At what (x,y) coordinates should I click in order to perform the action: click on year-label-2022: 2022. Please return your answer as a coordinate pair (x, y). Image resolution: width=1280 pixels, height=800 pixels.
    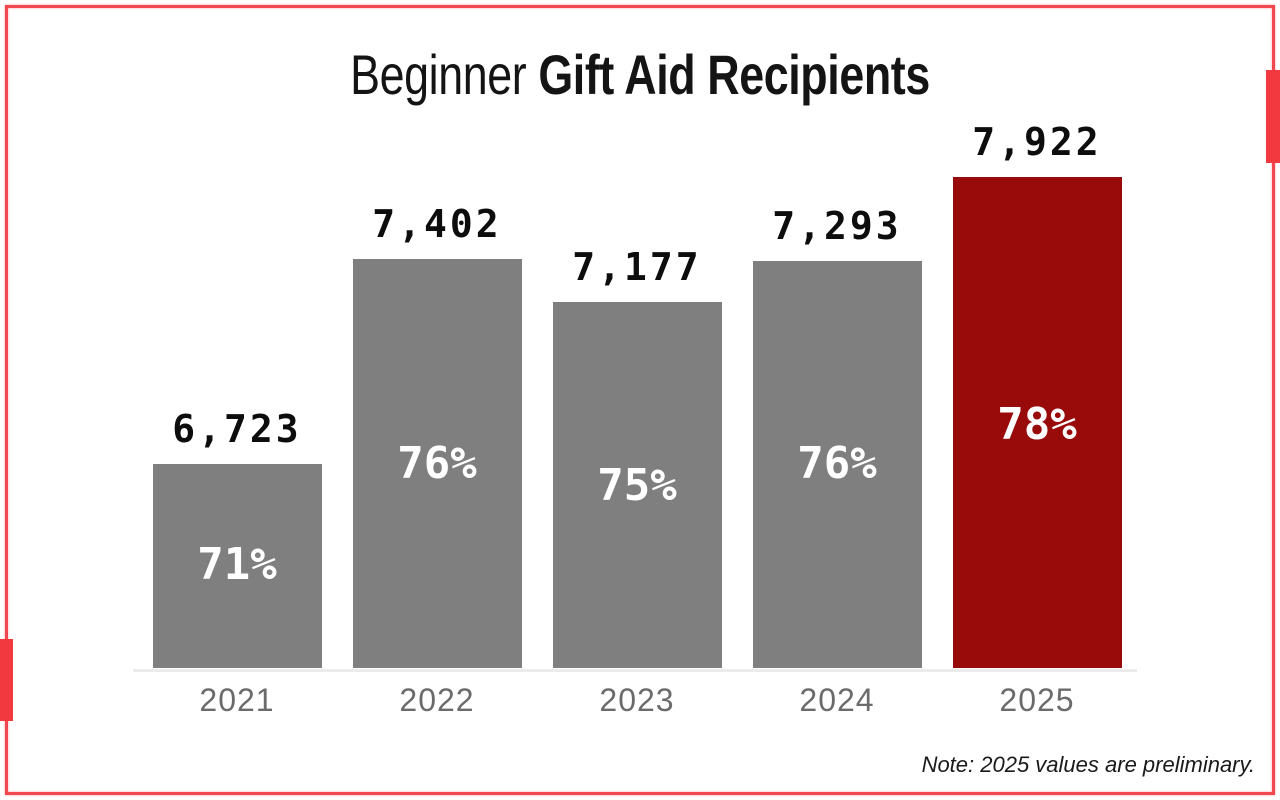
    Looking at the image, I should click on (437, 700).